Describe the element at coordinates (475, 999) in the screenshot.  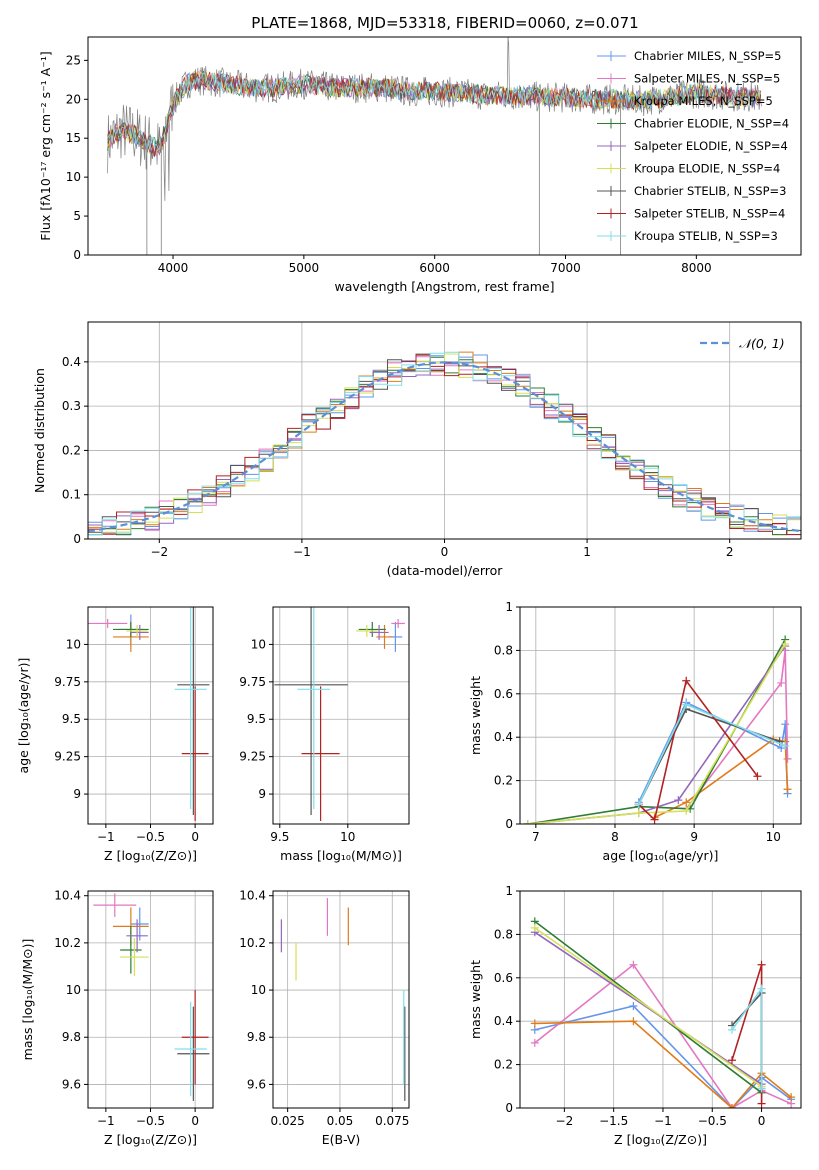
I see `y-axis-label: mass weight` at that location.